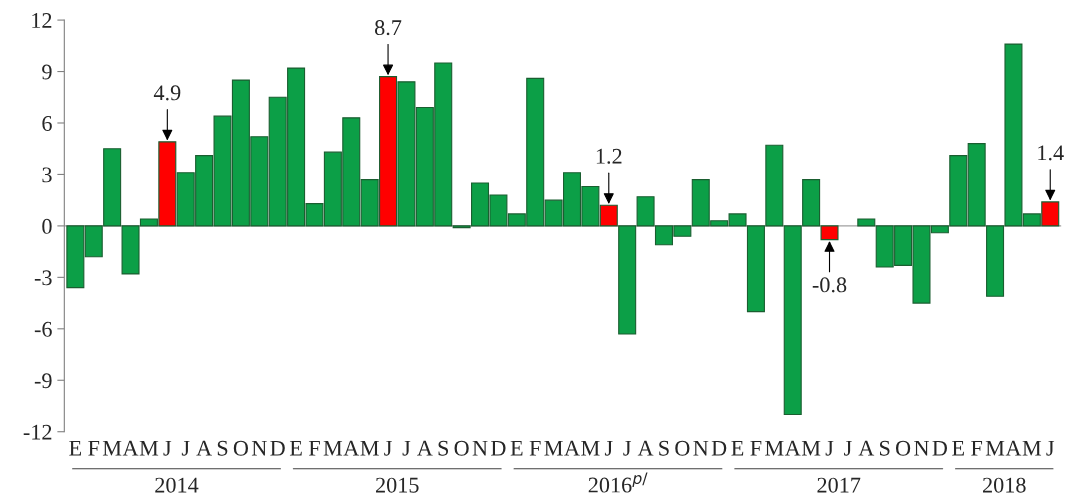 This screenshot has height=502, width=1072. I want to click on y-tick-label: 0, so click(47, 226).